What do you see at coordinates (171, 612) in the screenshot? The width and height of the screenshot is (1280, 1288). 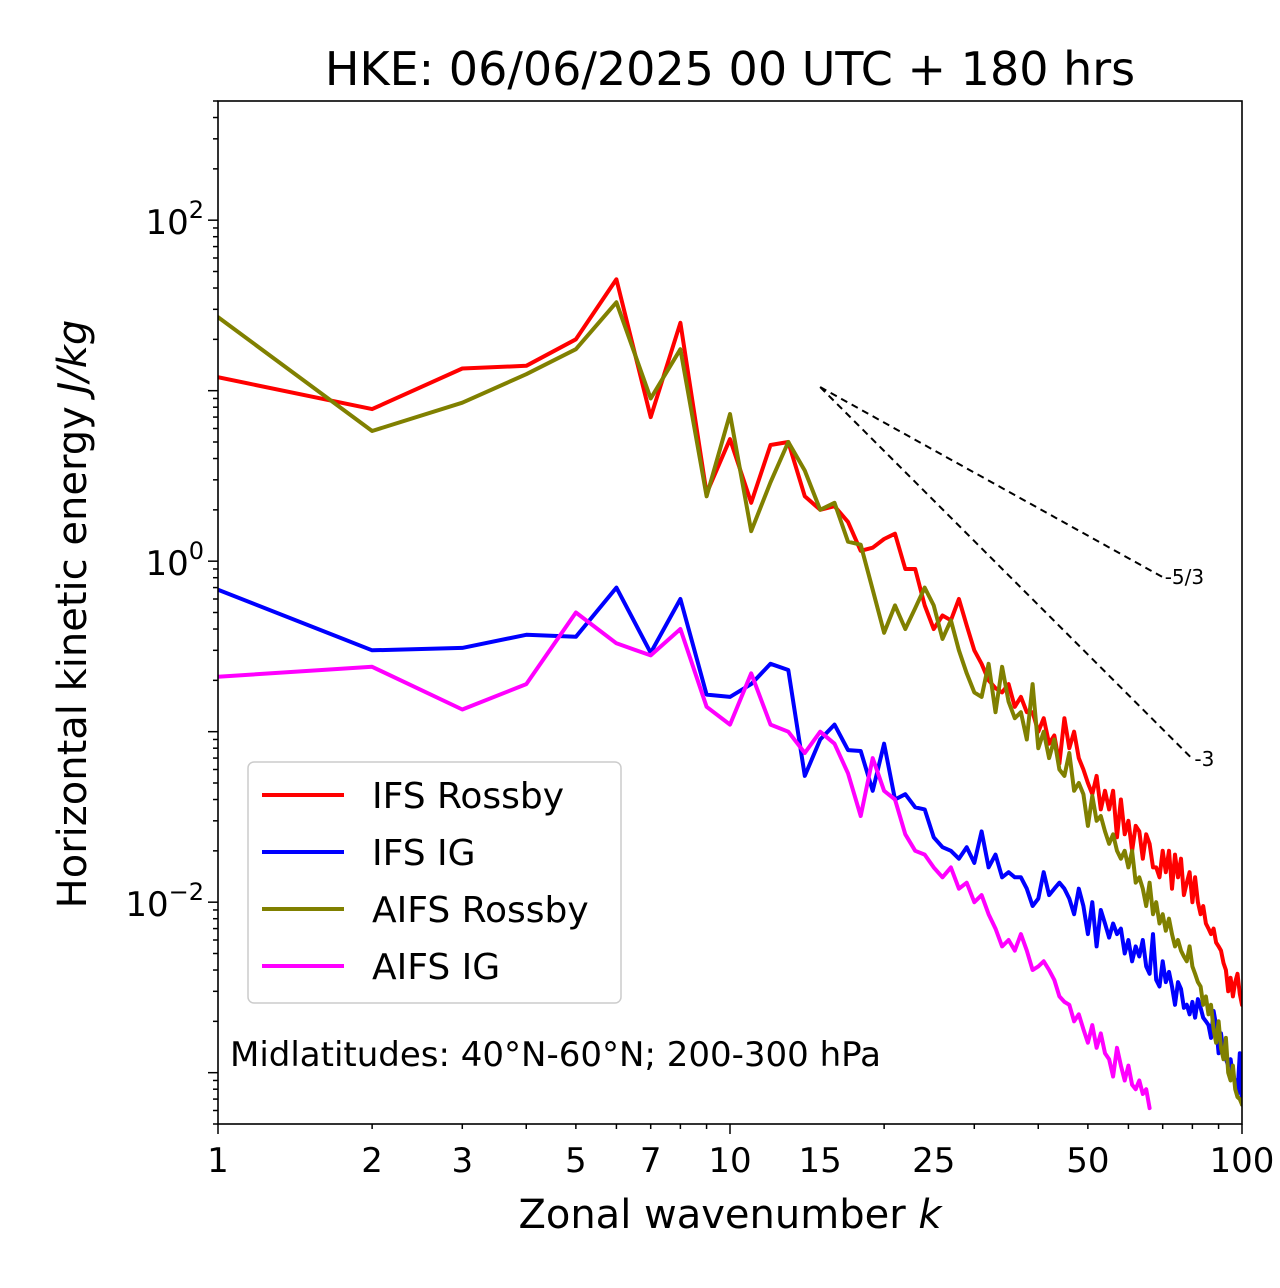 I see `y-axis-ticks: 10⁻² 10⁰ 10²` at bounding box center [171, 612].